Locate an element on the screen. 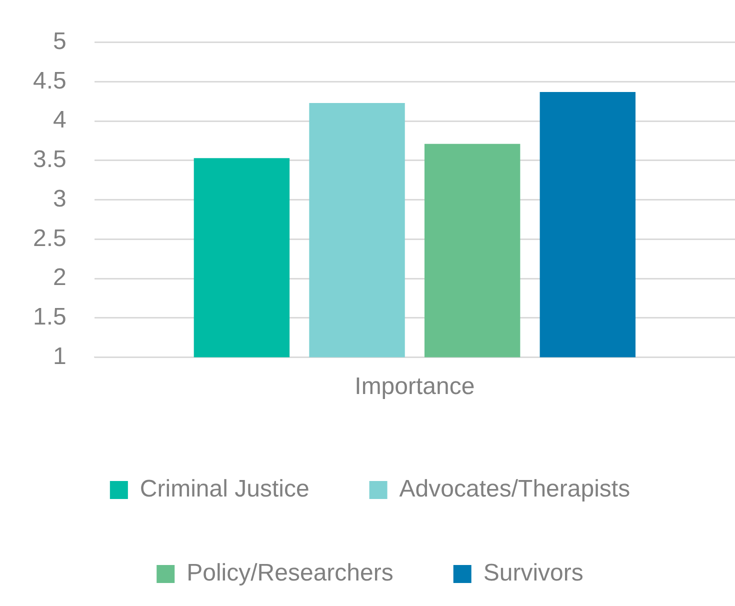 This screenshot has height=606, width=735. y-tick-label: 2.5 is located at coordinates (49, 238).